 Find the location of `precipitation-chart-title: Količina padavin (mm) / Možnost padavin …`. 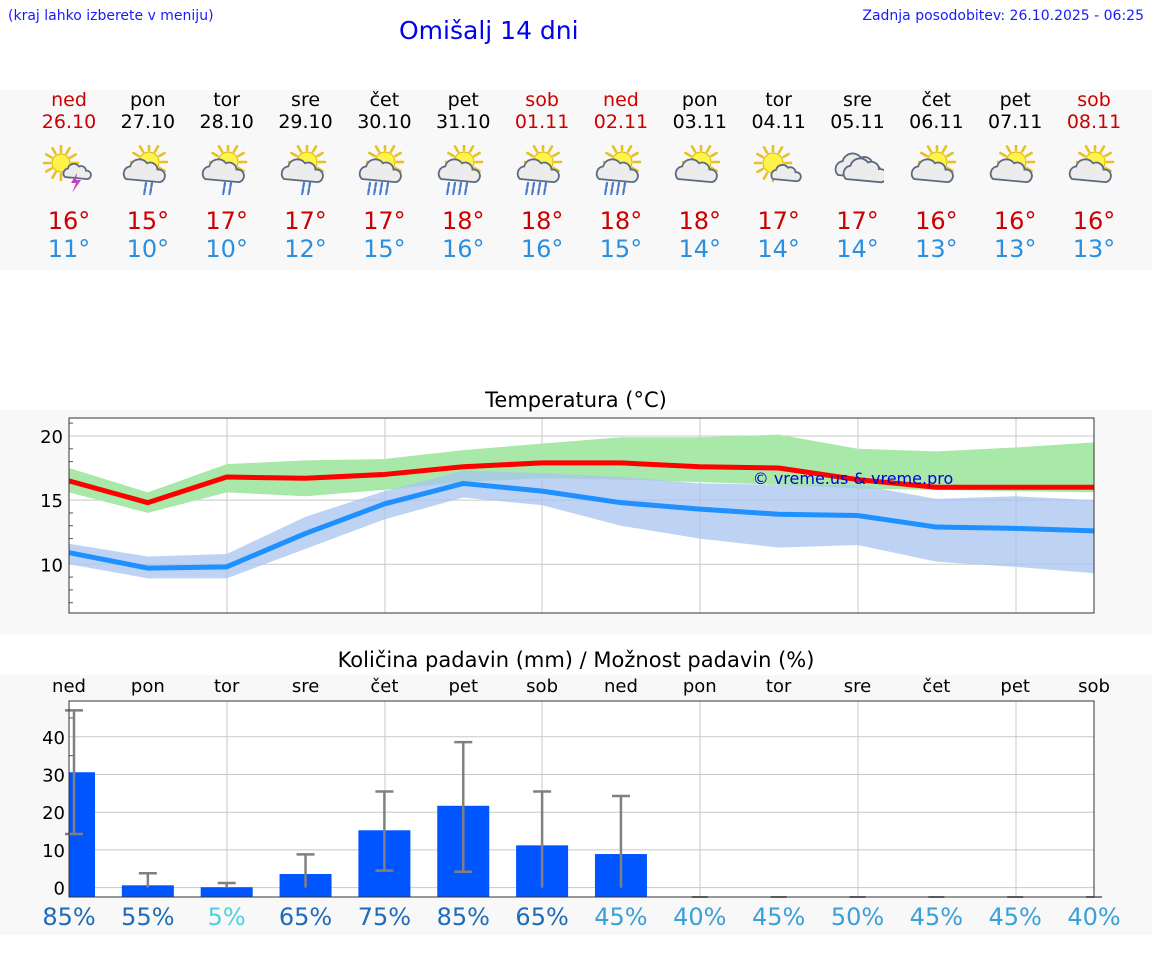

precipitation-chart-title: Količina padavin (mm) / Možnost padavin … is located at coordinates (576, 660).